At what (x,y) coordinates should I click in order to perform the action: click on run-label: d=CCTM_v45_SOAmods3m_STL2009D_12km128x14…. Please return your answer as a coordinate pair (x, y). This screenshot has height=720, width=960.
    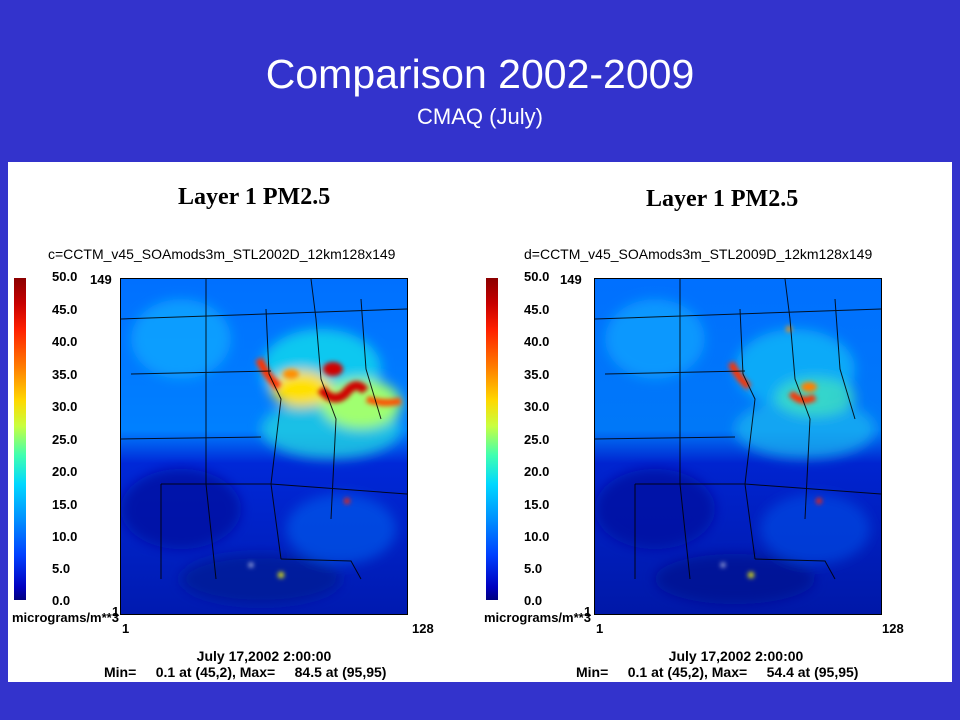
    Looking at the image, I should click on (698, 254).